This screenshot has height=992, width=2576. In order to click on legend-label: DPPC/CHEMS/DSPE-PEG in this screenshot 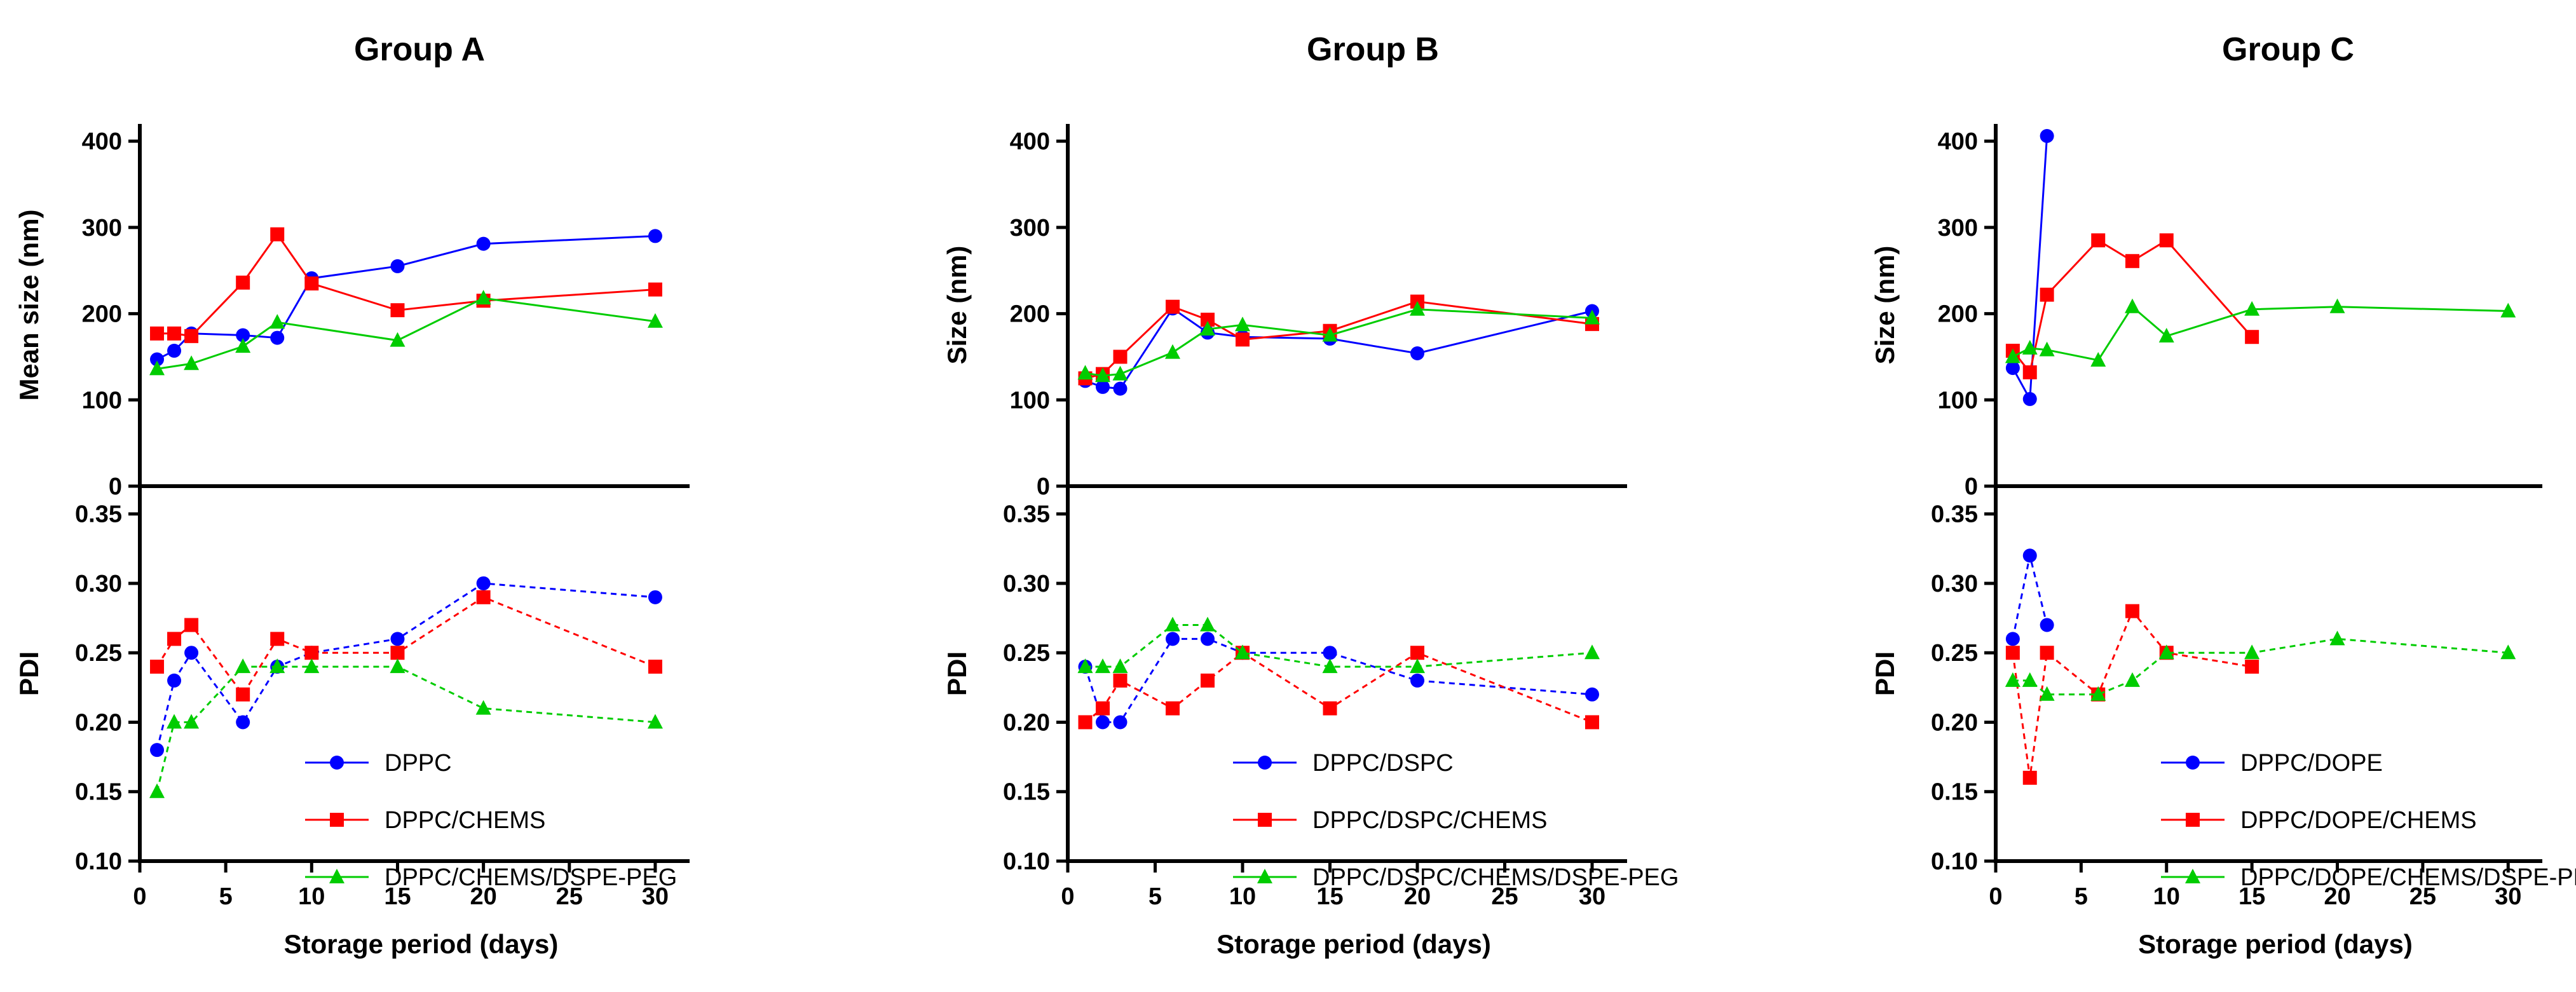, I will do `click(531, 877)`.